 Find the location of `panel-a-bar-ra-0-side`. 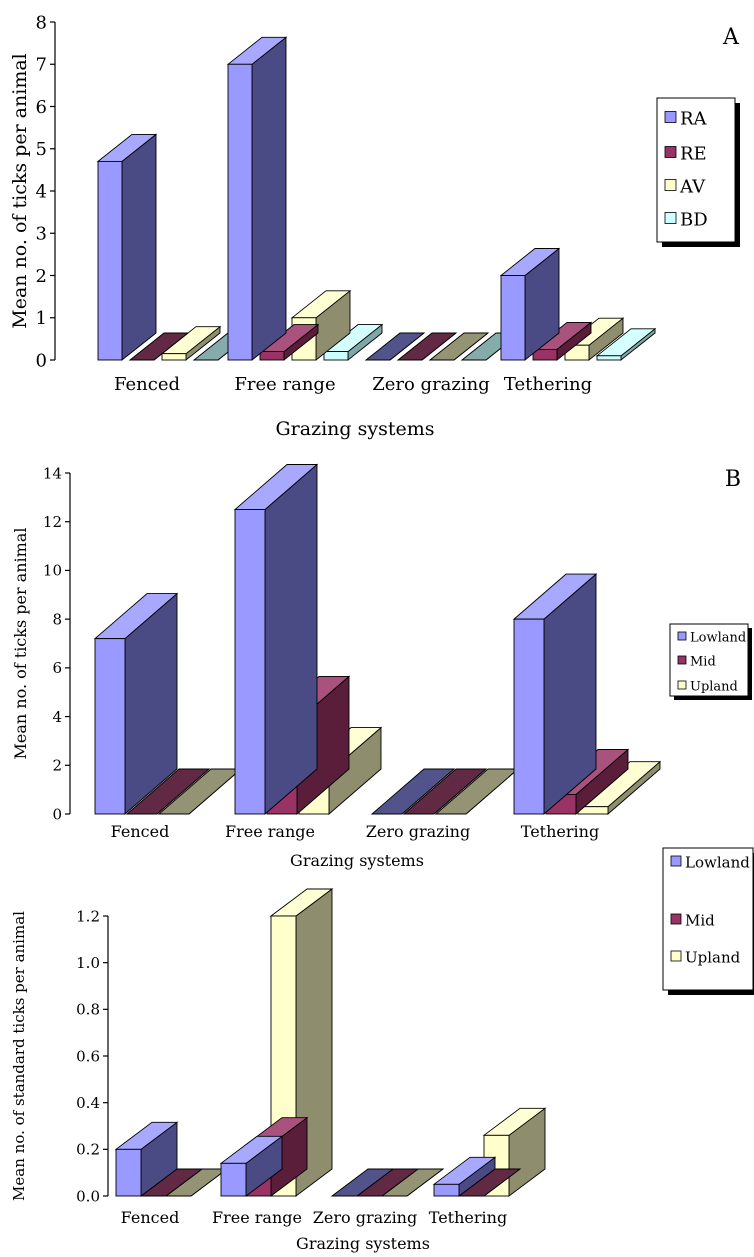

panel-a-bar-ra-0-side is located at coordinates (139, 247).